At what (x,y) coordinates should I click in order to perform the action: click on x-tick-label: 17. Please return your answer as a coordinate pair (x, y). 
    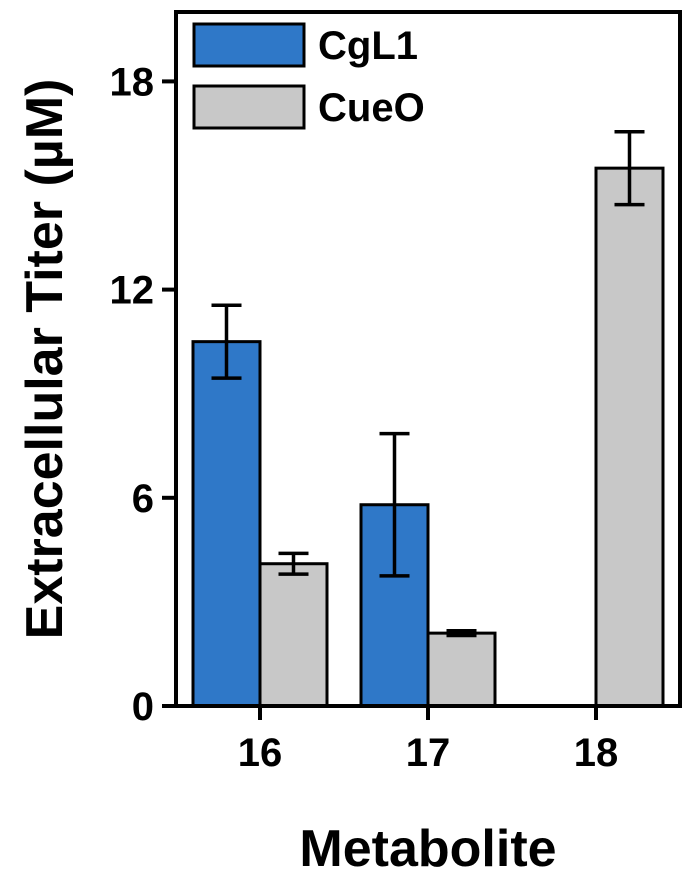
    Looking at the image, I should click on (428, 753).